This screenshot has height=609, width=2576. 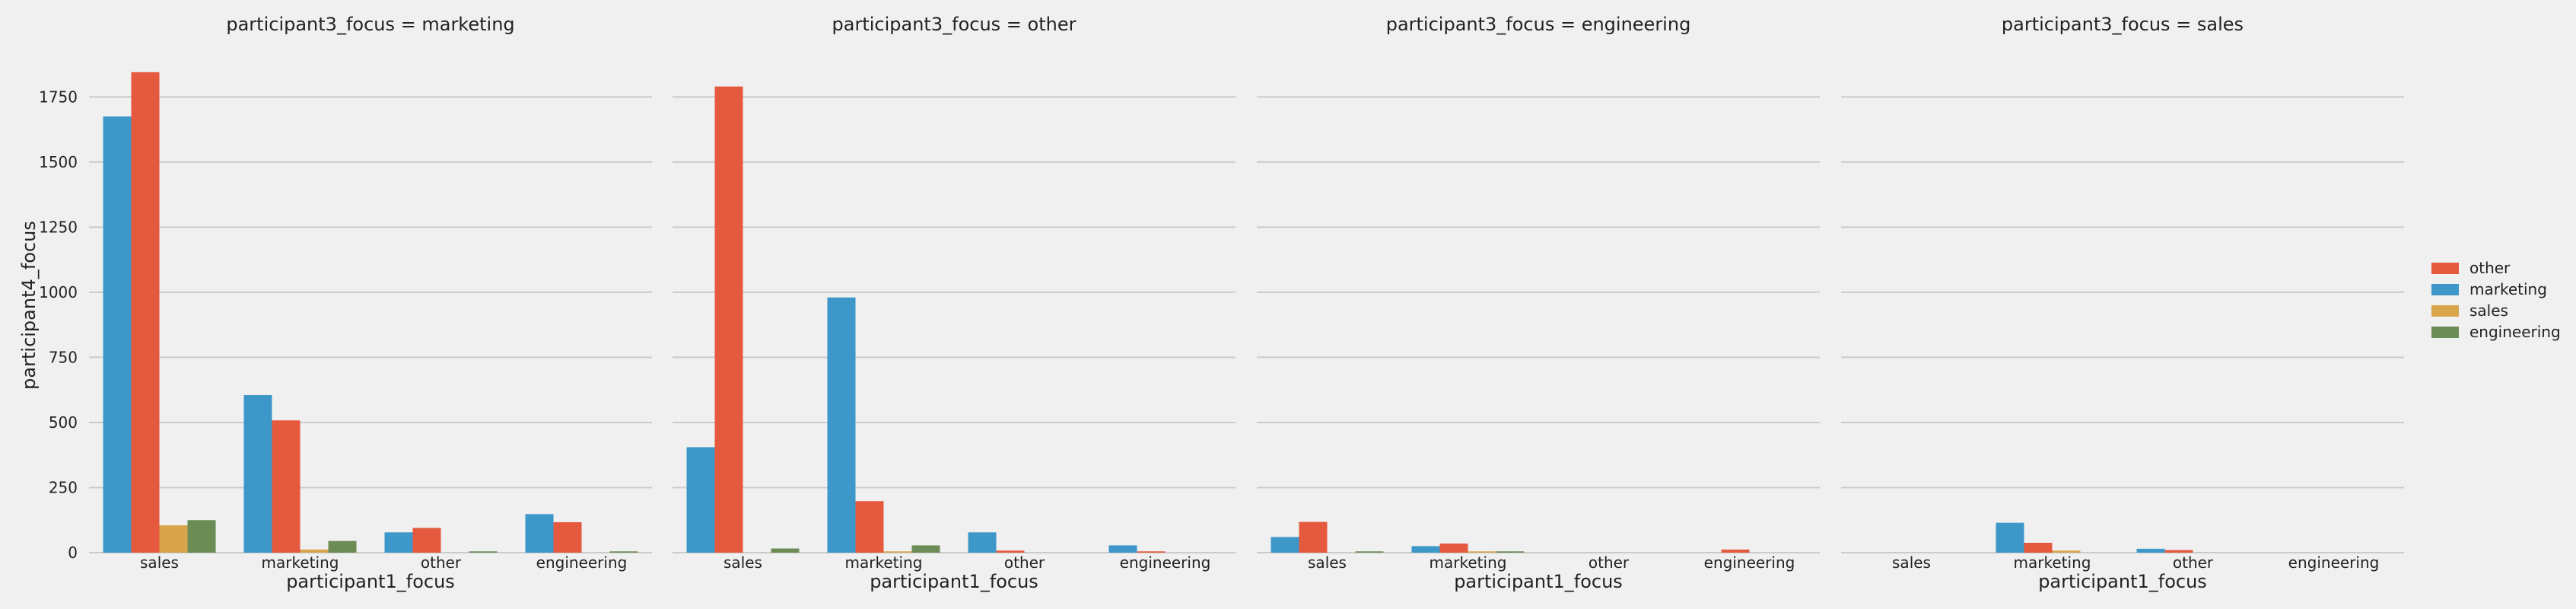 What do you see at coordinates (63, 357) in the screenshot?
I see `y-tick-label: 750` at bounding box center [63, 357].